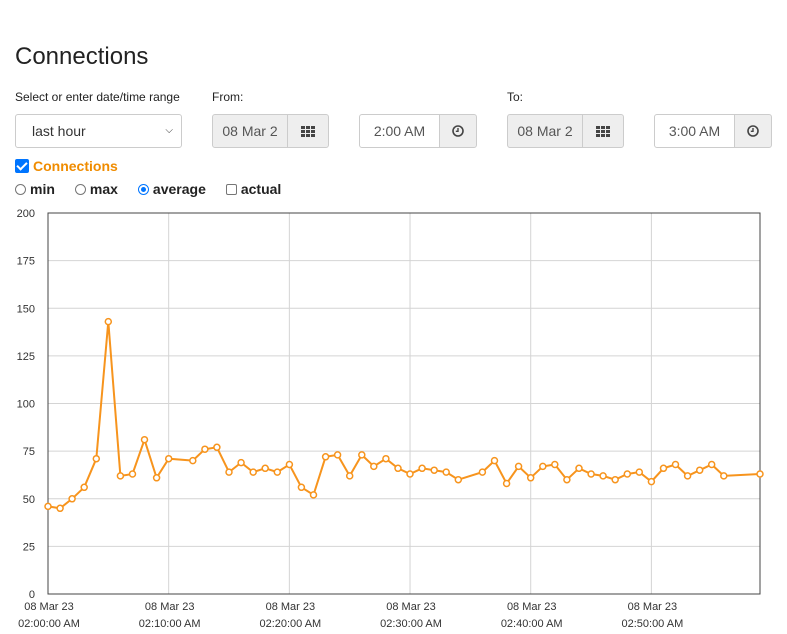 The image size is (787, 634). What do you see at coordinates (652, 624) in the screenshot?
I see `x-tick-time-label: 02:50:00 AM` at bounding box center [652, 624].